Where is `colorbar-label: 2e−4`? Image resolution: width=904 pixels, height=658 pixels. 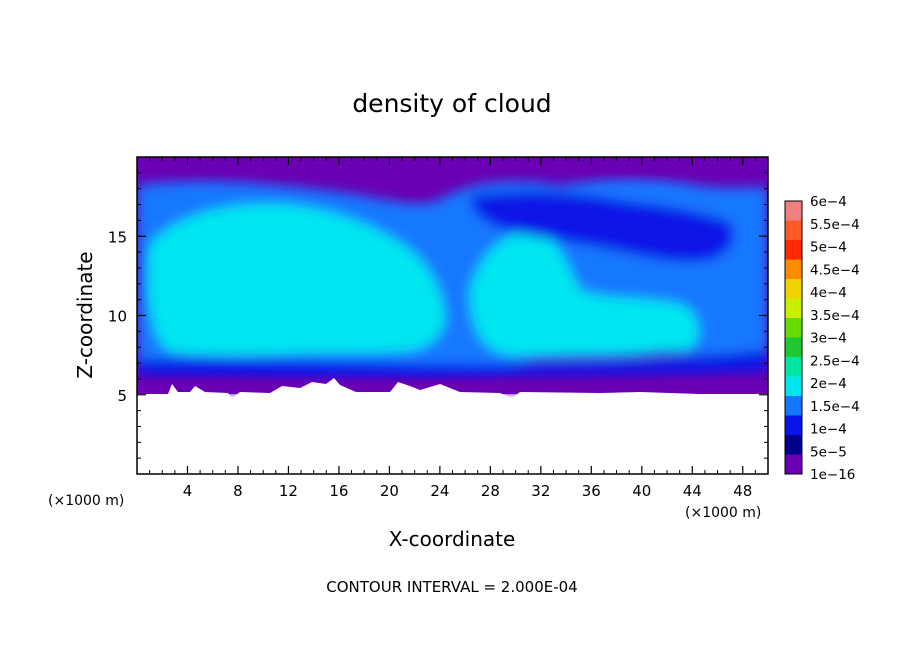 colorbar-label: 2e−4 is located at coordinates (828, 384).